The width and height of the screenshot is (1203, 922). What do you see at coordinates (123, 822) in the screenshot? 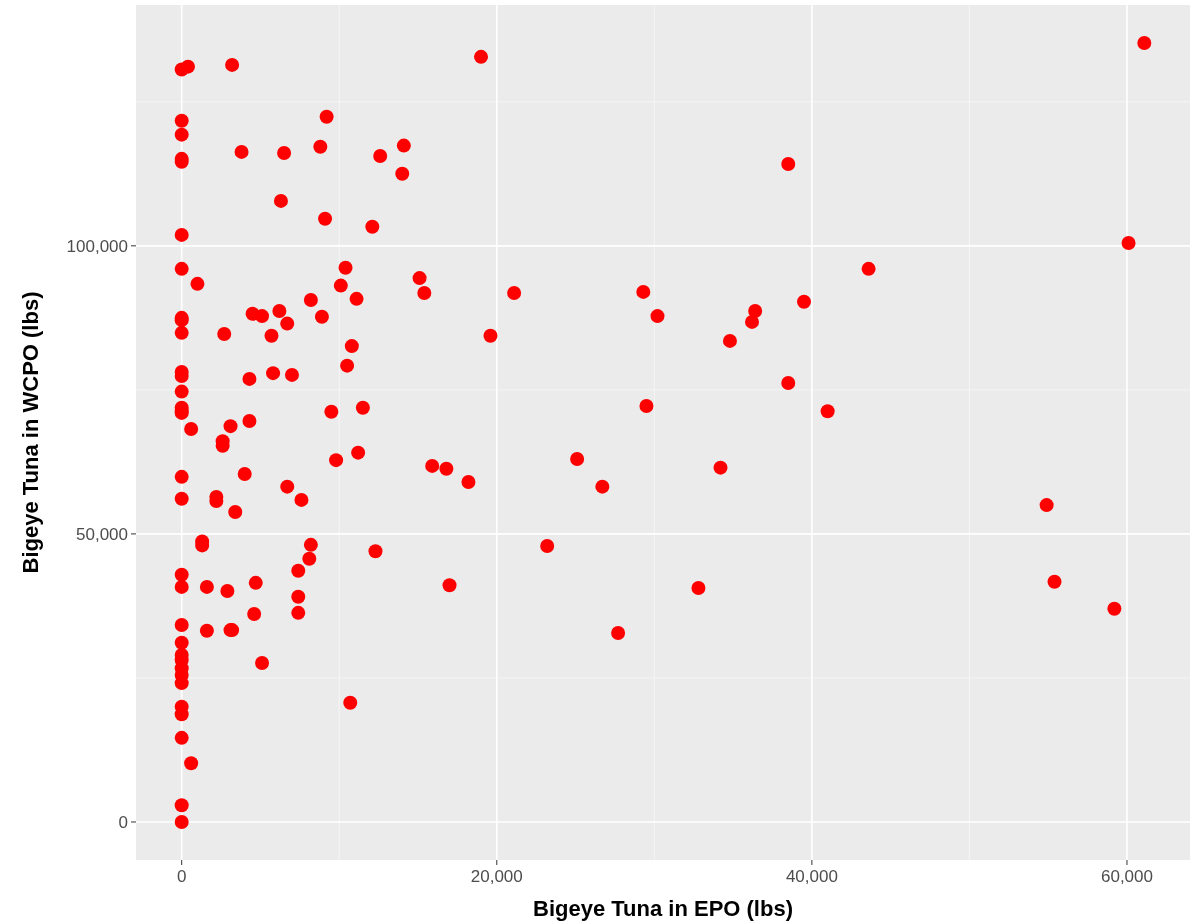
I see `y-tick-label: 0` at bounding box center [123, 822].